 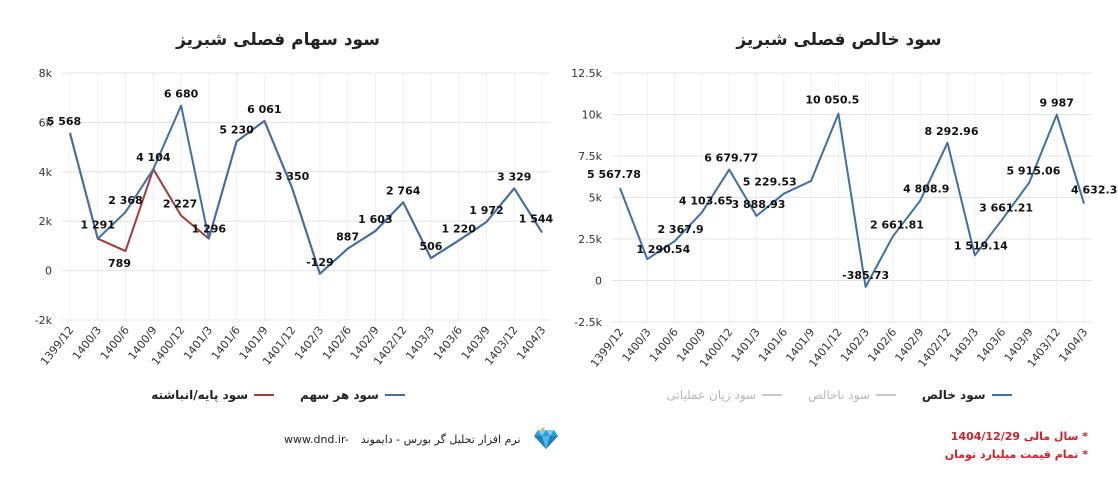 I want to click on data-label: 3 350, so click(x=292, y=176).